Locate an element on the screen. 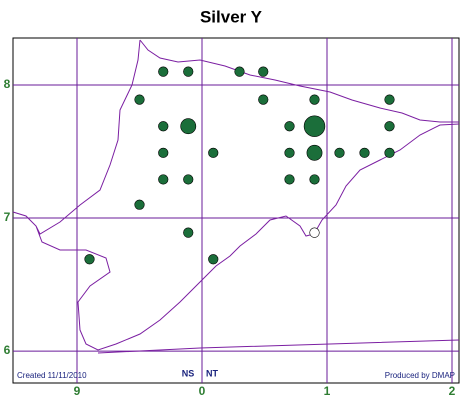  square-label: NT is located at coordinates (212, 373).